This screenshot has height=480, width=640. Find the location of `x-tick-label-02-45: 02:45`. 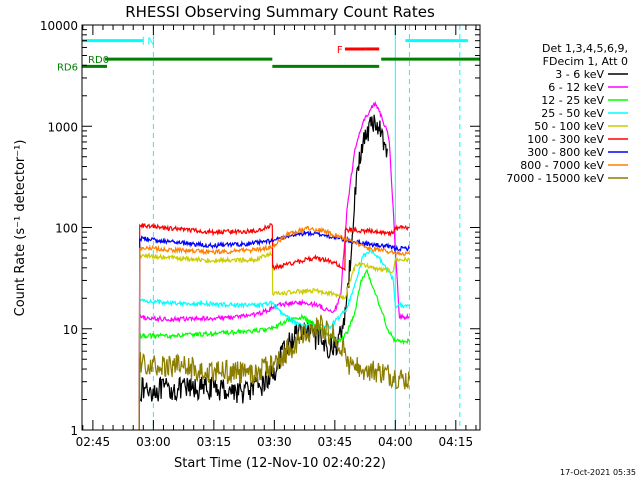

x-tick-label-02-45: 02:45 is located at coordinates (93, 442).